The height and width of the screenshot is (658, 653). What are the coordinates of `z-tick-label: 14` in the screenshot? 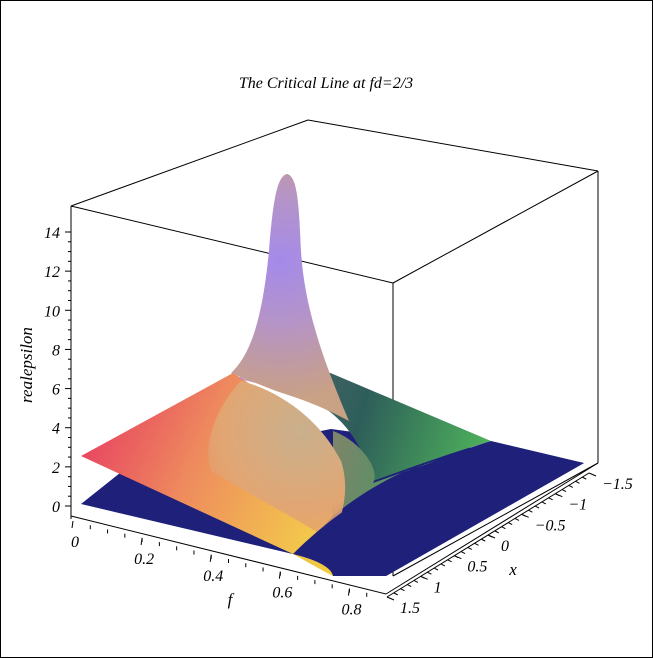 It's located at (52, 233).